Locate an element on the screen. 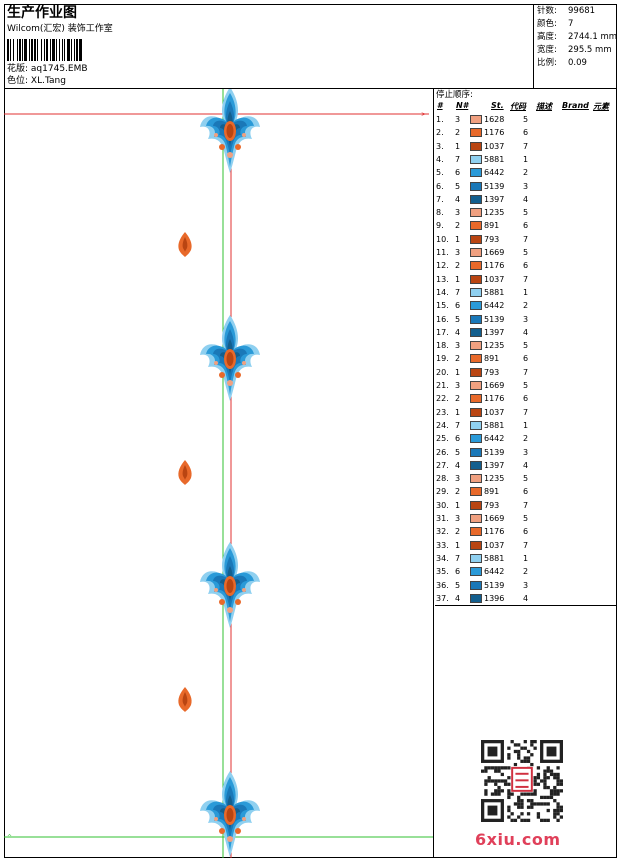 This screenshot has height=860, width=620. stop-stitches: 5139 is located at coordinates (494, 319).